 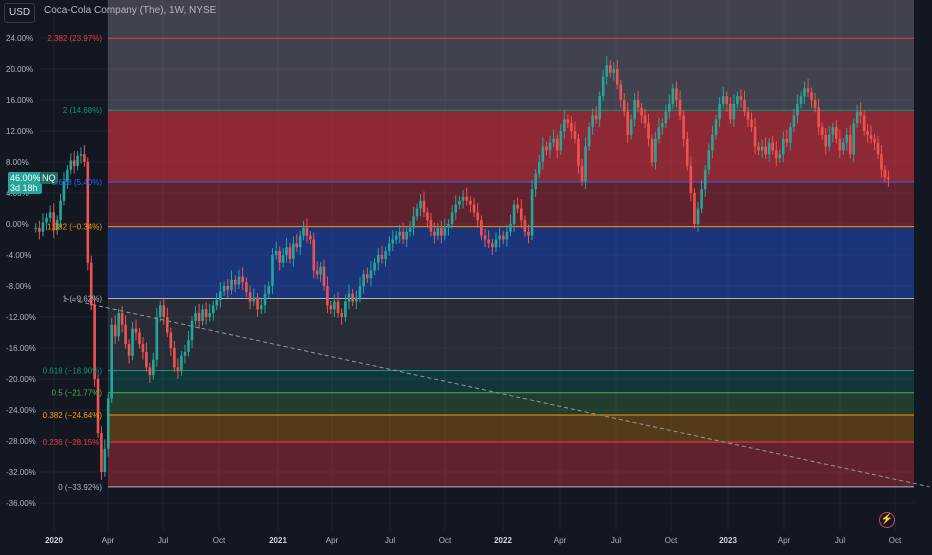 I want to click on fib-level-label: 1 (−9.62%), so click(x=83, y=299).